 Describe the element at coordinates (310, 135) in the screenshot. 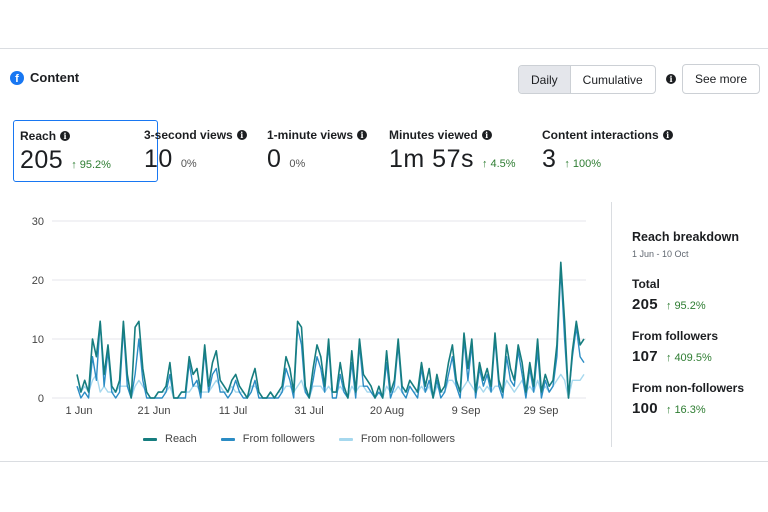

I see `metric-label: 1-minute views` at that location.